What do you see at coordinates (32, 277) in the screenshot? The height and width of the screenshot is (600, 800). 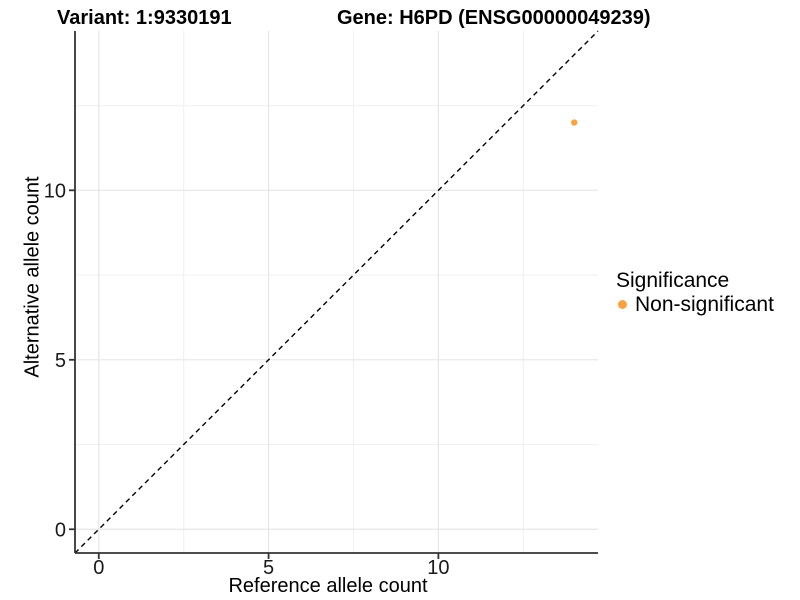 I see `y-axis-title: Alternative allele count` at bounding box center [32, 277].